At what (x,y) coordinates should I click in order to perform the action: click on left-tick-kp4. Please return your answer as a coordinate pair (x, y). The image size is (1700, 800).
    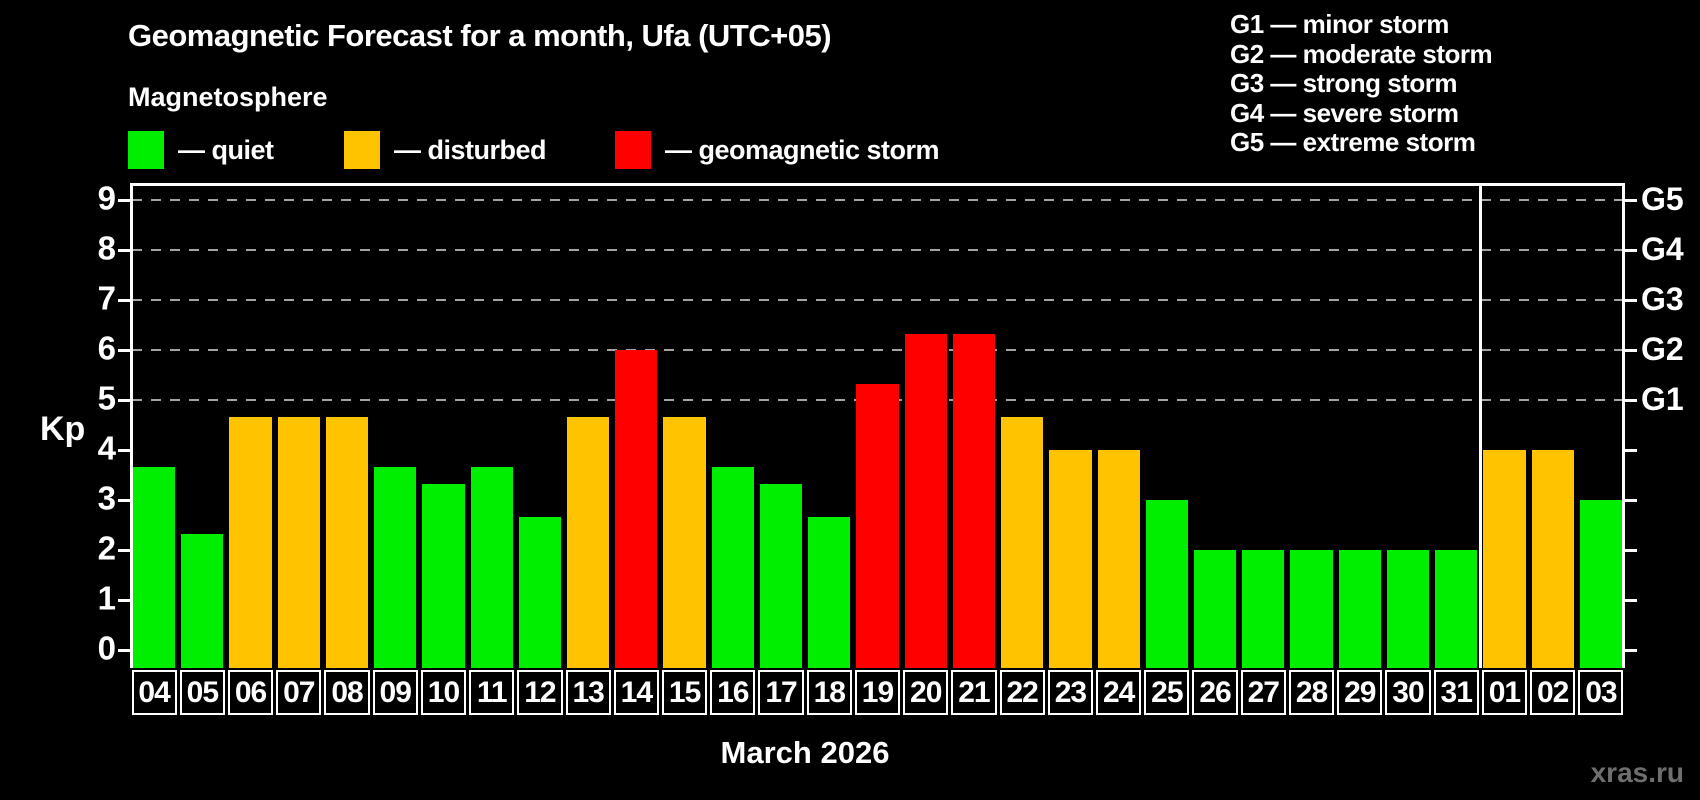
    Looking at the image, I should click on (124, 450).